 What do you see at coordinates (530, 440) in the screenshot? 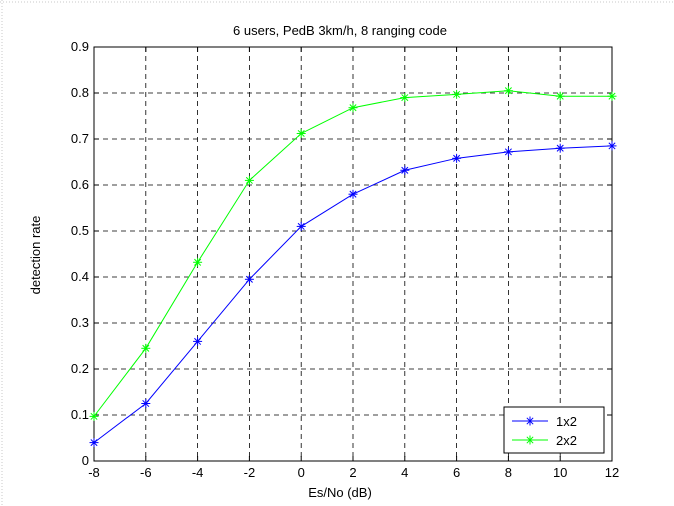
I see `legend-marker-2x2` at bounding box center [530, 440].